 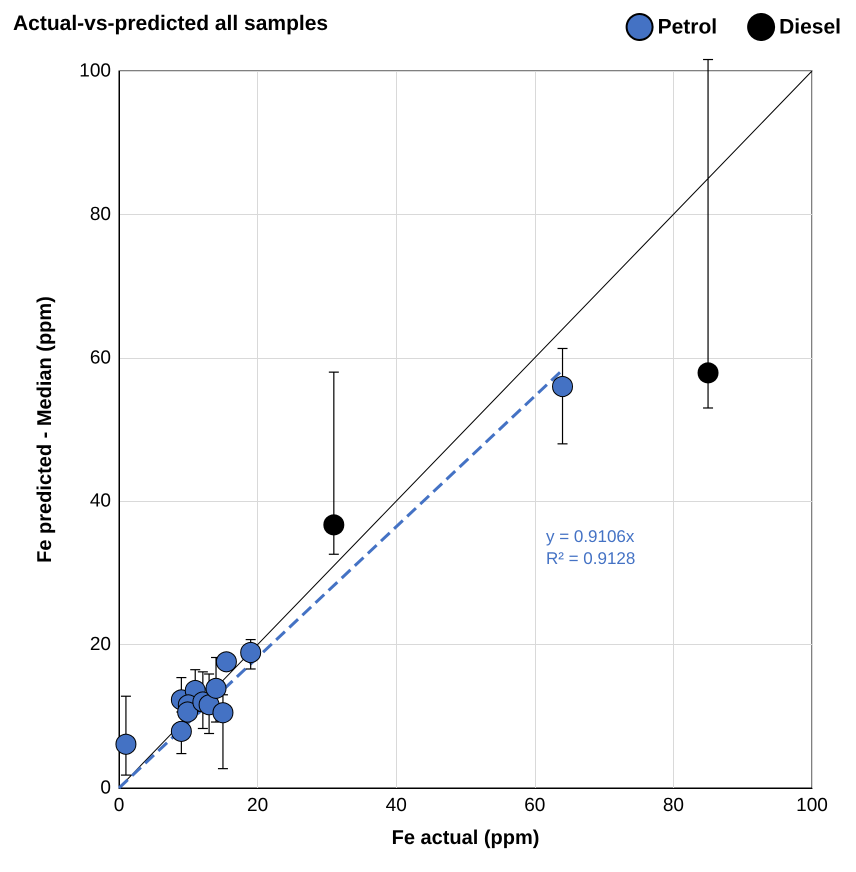 What do you see at coordinates (591, 558) in the screenshot?
I see `annotation: R² = 0.9128` at bounding box center [591, 558].